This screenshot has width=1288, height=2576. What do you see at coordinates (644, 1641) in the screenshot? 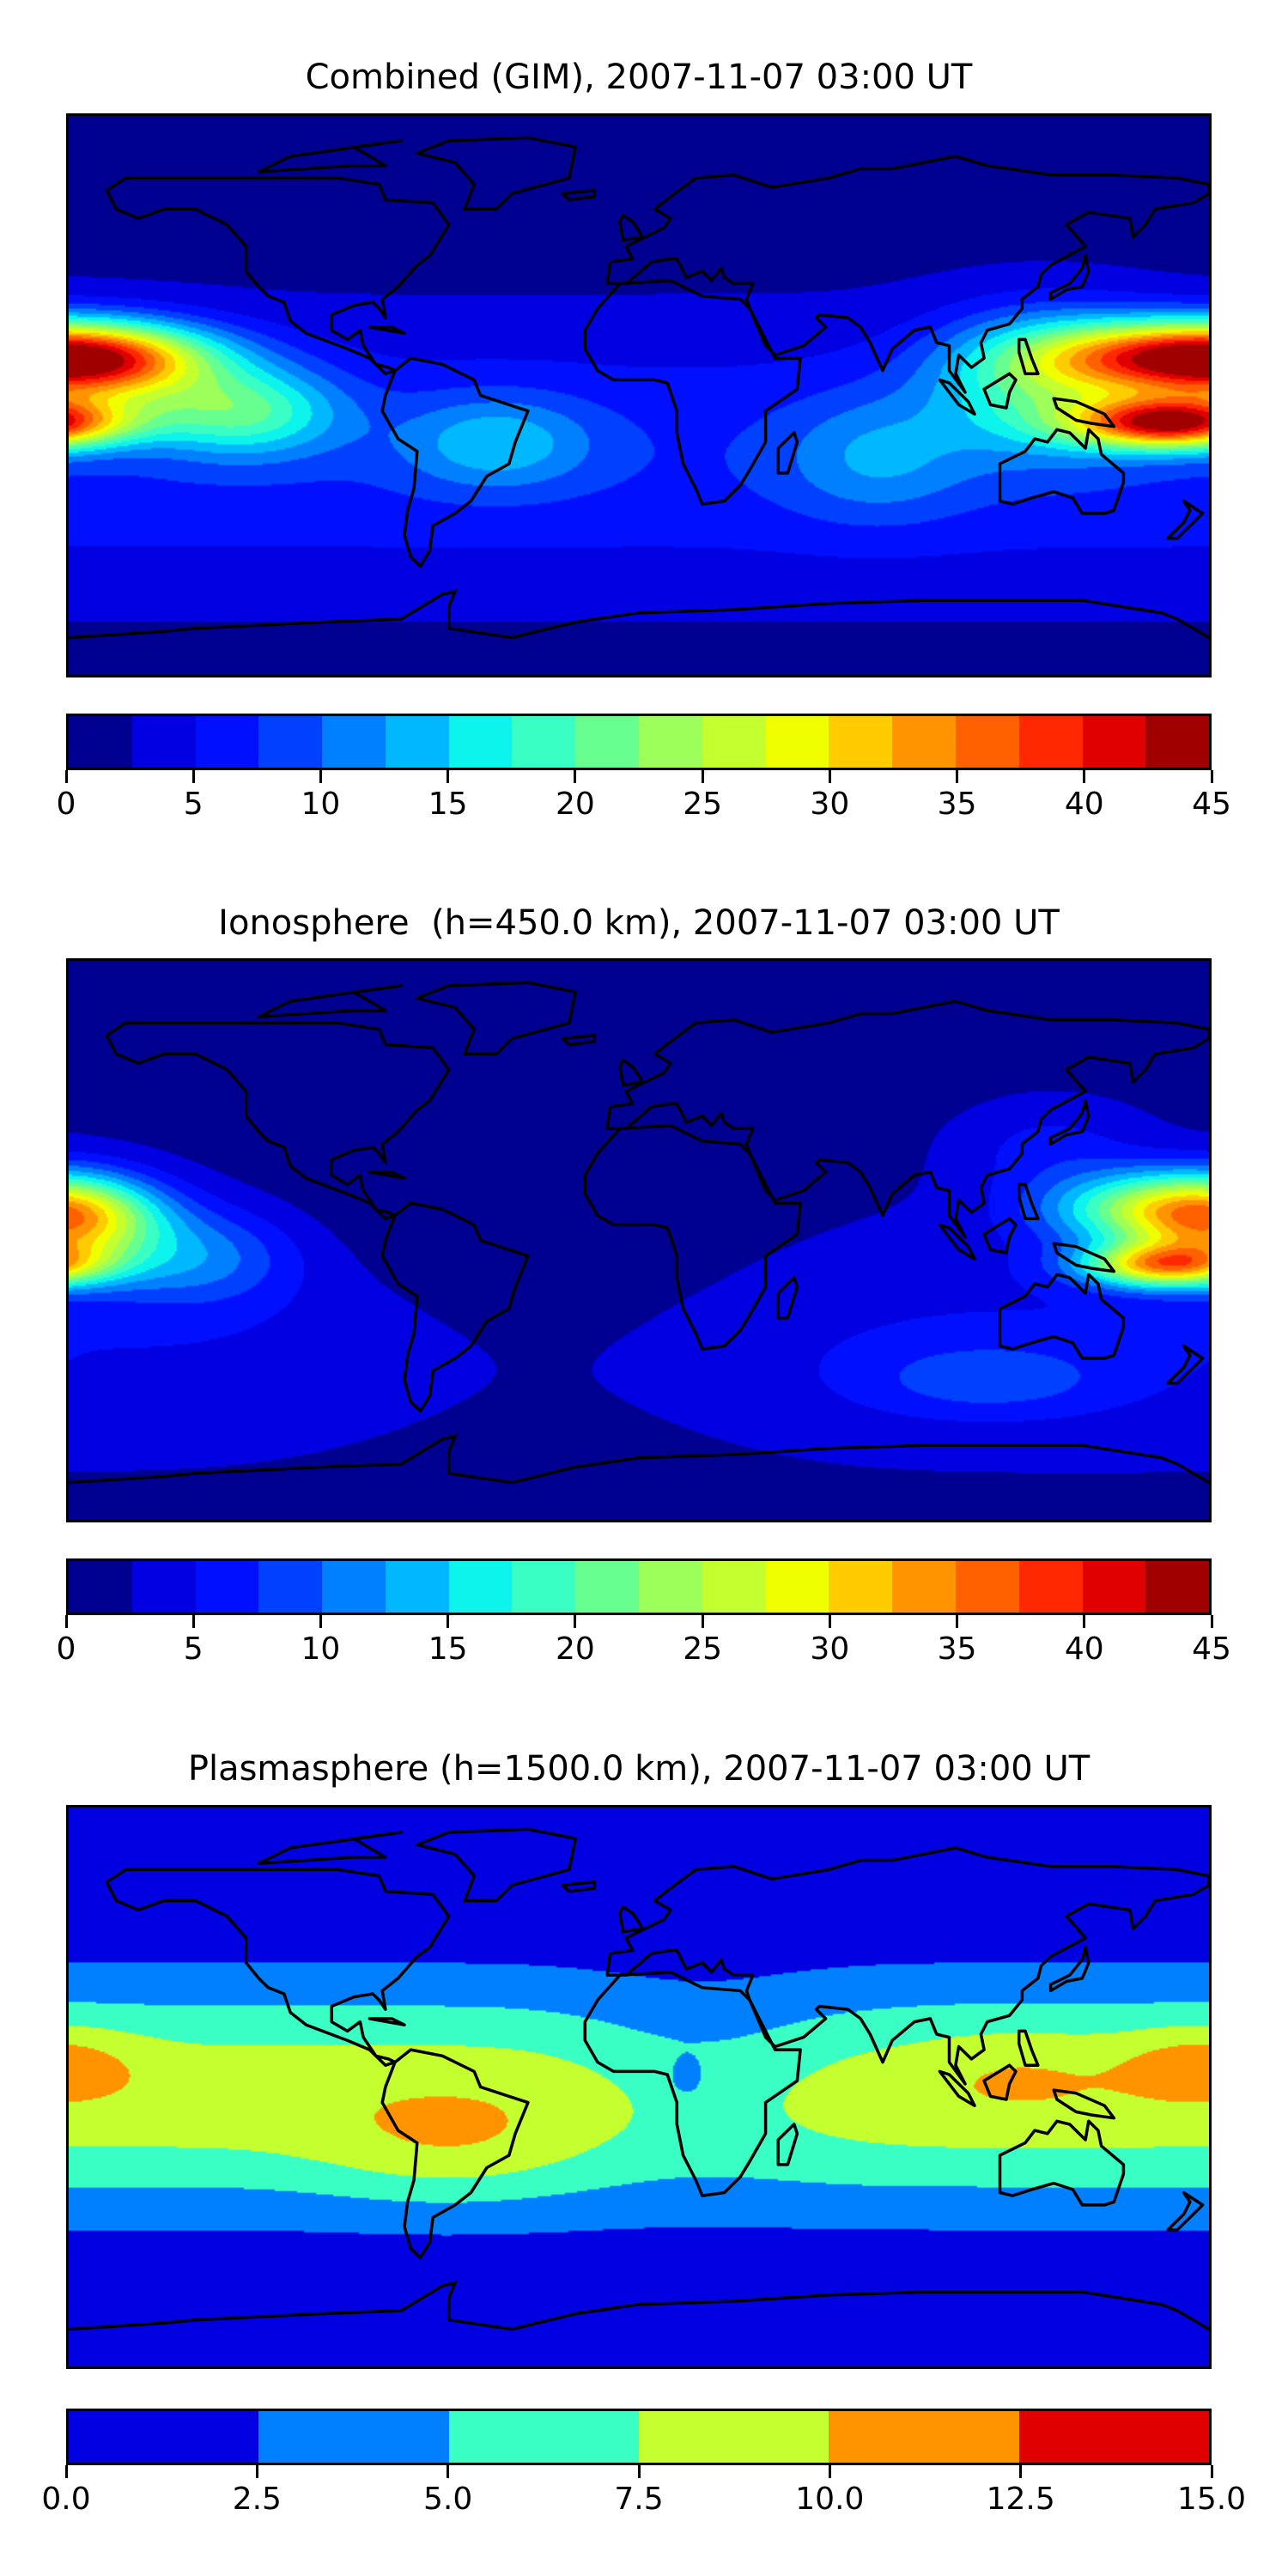
I see `colorbar-ticks: 0 5 10 15 20 25 30 35 40 45` at bounding box center [644, 1641].